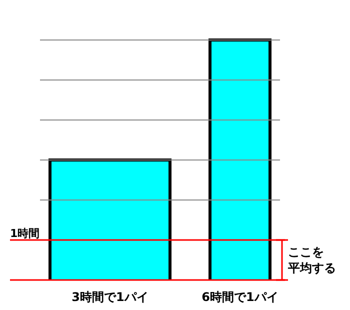 The width and height of the screenshot is (350, 310). What do you see at coordinates (306, 251) in the screenshot?
I see `text: ここを` at bounding box center [306, 251].